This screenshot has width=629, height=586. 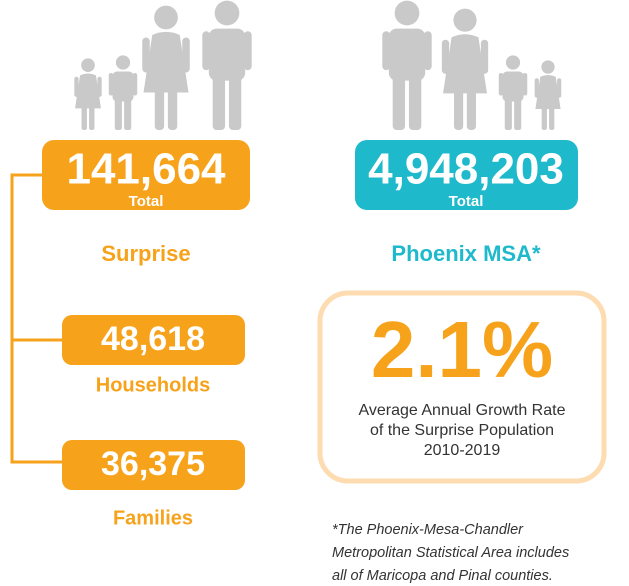 What do you see at coordinates (462, 410) in the screenshot?
I see `growth-text: Average Annual Growth Rate` at bounding box center [462, 410].